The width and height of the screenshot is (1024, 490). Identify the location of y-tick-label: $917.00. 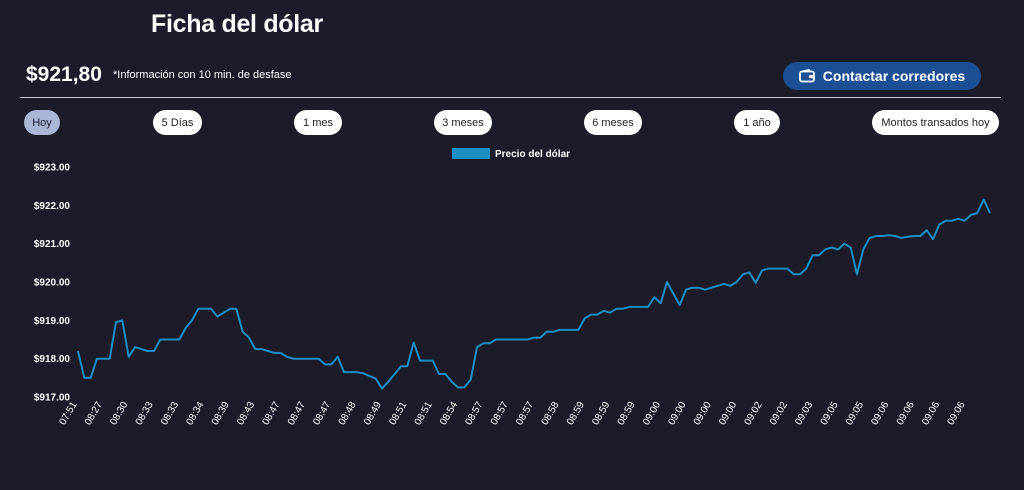
(52, 398).